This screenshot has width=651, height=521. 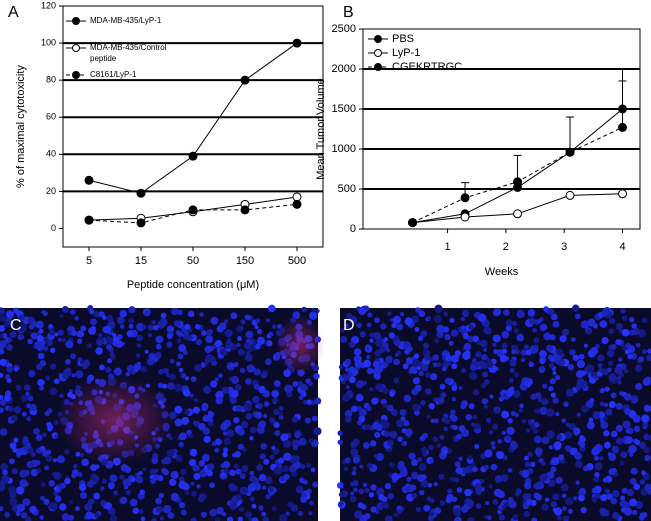 I want to click on legend-label: PBS, so click(x=403, y=39).